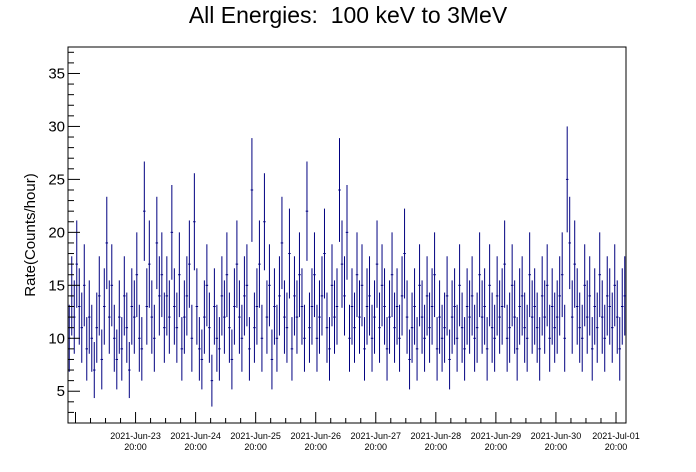 This screenshot has height=472, width=696. What do you see at coordinates (56, 73) in the screenshot?
I see `y-tick-label: 35` at bounding box center [56, 73].